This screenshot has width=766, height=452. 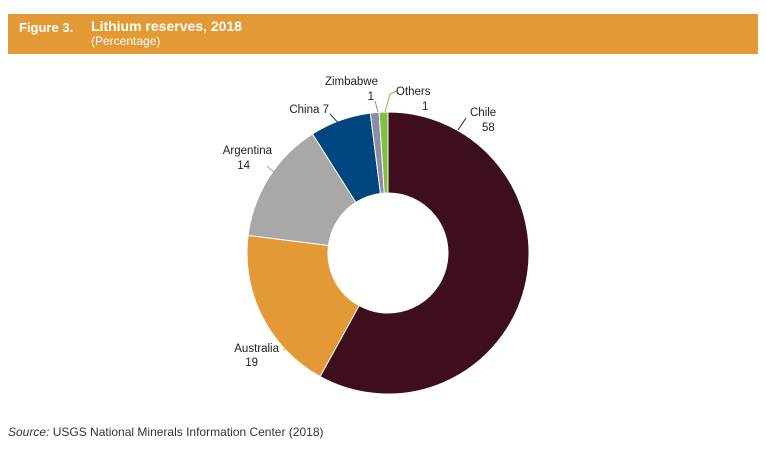 I want to click on value-others: 1, so click(x=425, y=107).